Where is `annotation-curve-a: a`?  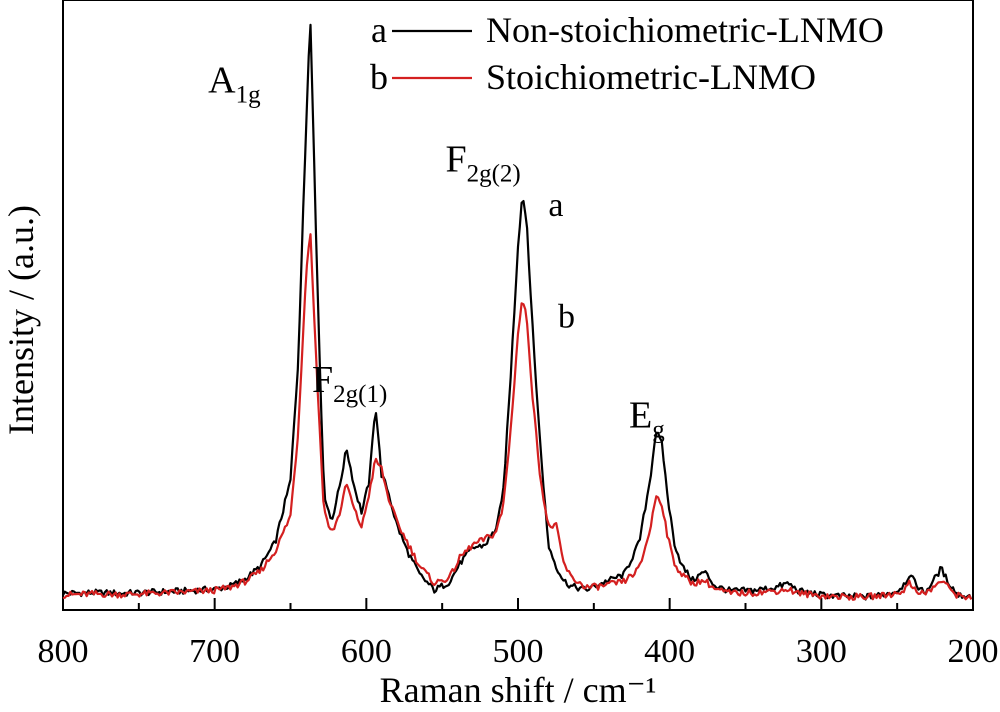
annotation-curve-a: a is located at coordinates (555, 205).